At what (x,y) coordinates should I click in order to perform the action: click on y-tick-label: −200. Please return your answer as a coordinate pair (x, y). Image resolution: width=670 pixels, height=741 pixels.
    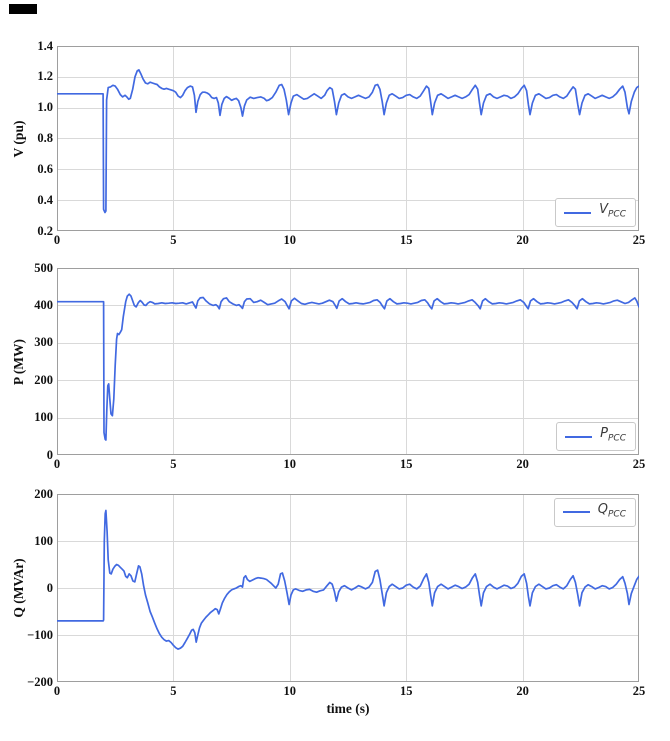
    Looking at the image, I should click on (40, 681).